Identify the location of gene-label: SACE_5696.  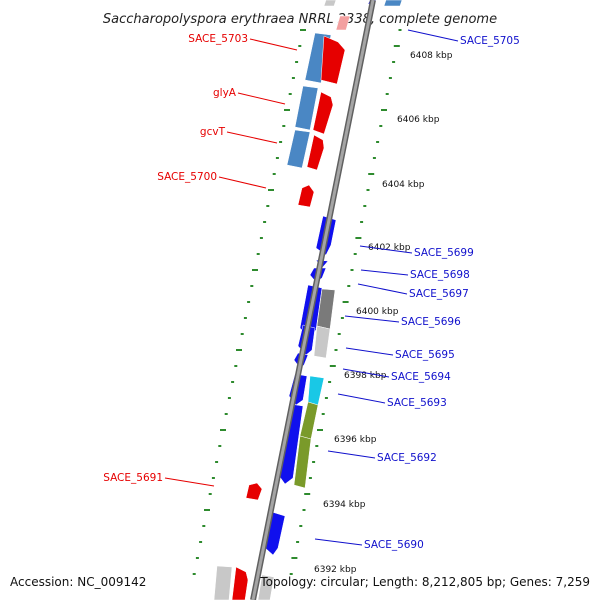
(431, 322).